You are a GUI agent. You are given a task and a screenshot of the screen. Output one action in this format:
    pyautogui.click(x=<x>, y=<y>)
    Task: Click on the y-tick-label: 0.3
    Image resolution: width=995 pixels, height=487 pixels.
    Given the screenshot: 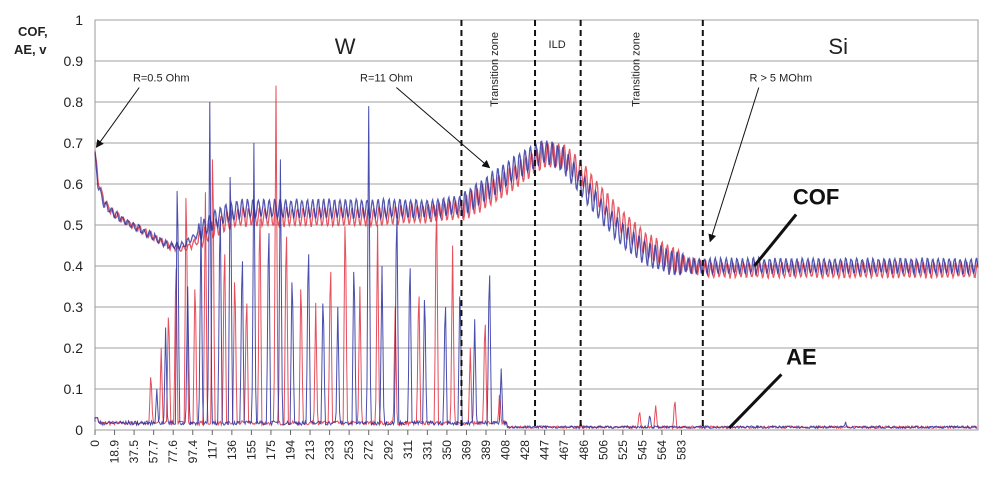 What is the action you would take?
    pyautogui.click(x=74, y=307)
    